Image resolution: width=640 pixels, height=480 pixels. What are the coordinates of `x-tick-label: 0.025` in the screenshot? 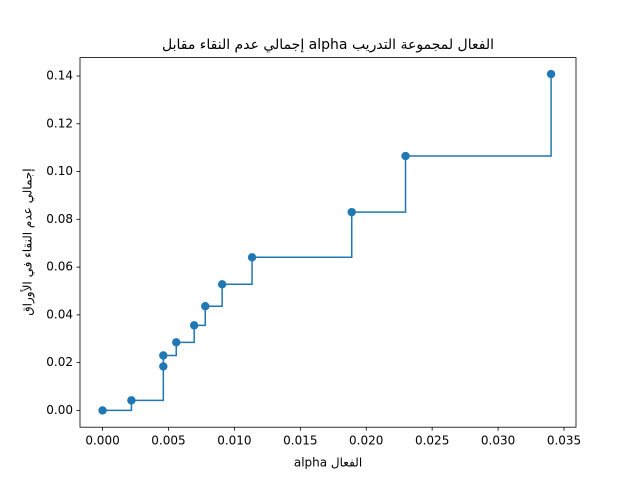 It's located at (432, 441).